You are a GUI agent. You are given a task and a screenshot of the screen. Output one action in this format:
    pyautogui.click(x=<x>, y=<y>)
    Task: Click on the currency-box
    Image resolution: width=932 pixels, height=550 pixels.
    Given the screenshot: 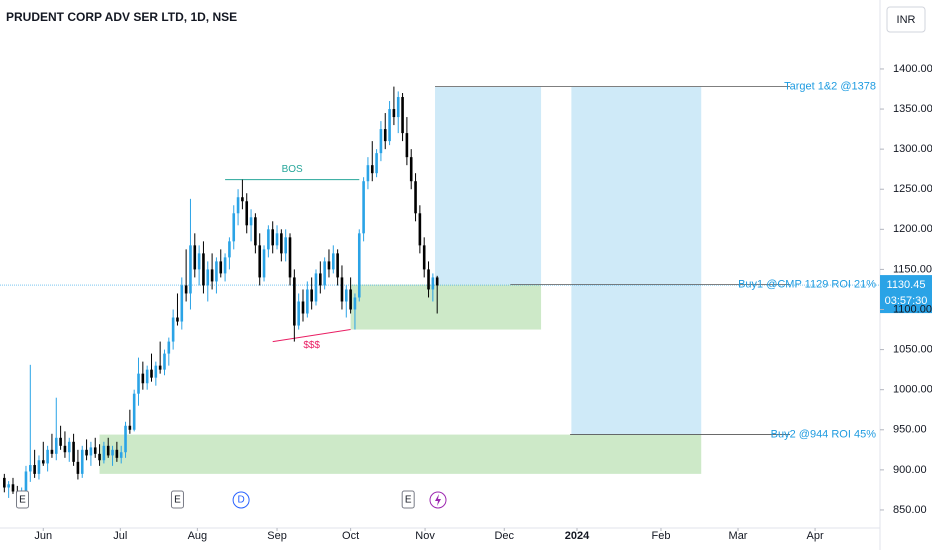 What is the action you would take?
    pyautogui.click(x=906, y=19)
    